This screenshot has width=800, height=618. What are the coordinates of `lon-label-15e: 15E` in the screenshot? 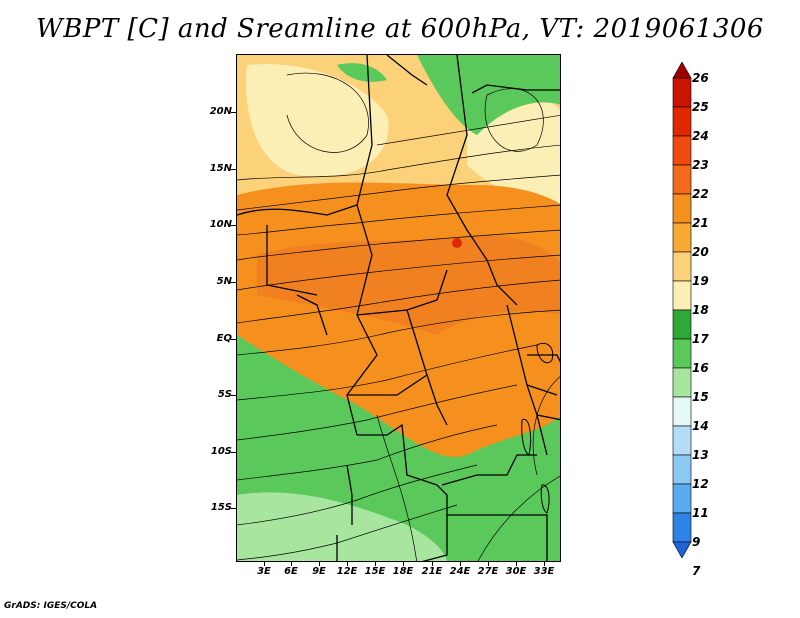 It's located at (375, 571).